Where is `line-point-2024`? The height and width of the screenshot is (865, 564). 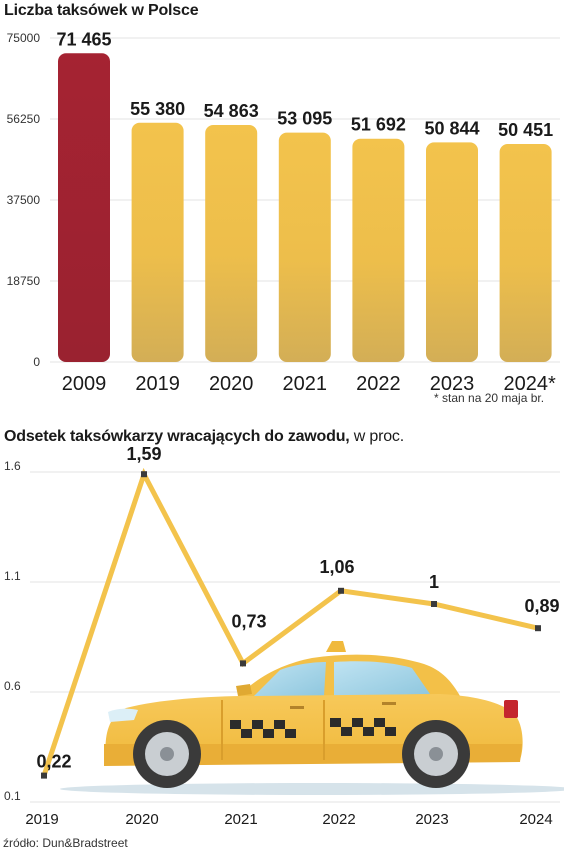
line-point-2024 is located at coordinates (538, 628).